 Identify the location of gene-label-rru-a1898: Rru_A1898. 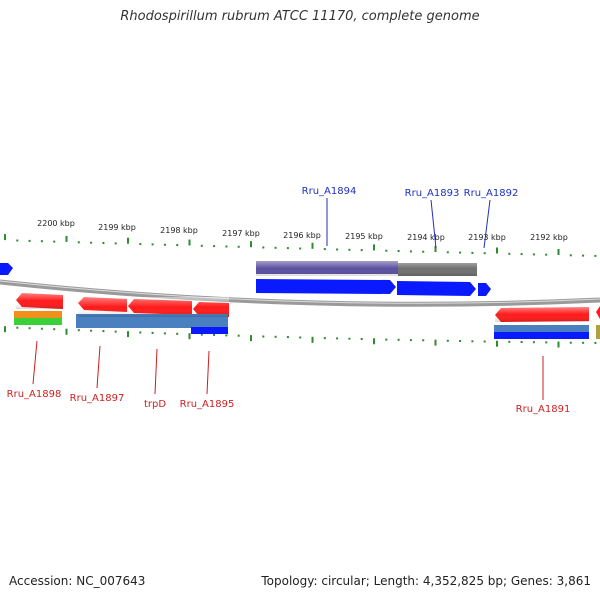
(34, 394).